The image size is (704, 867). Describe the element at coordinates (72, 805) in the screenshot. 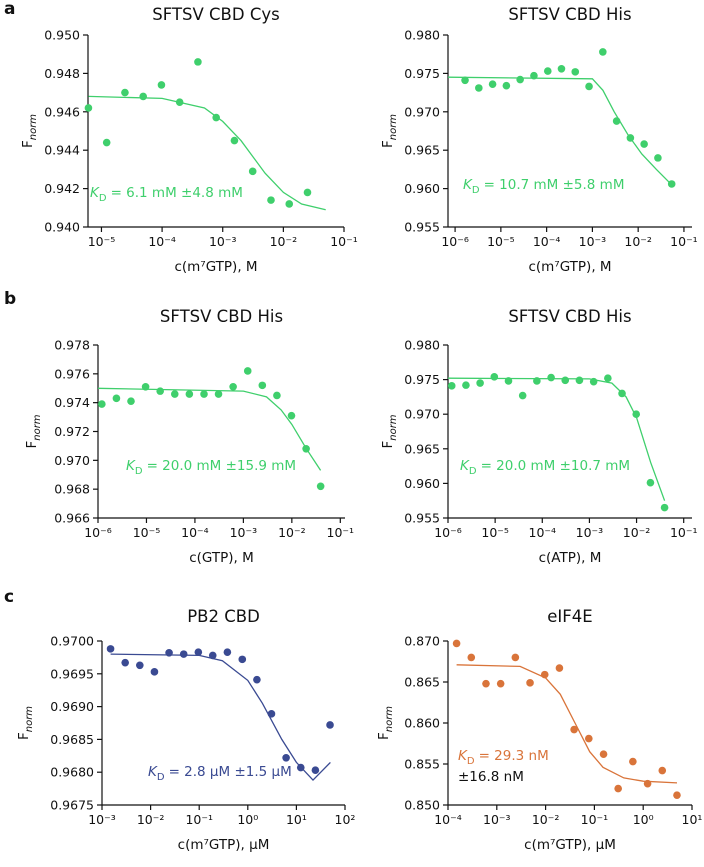

I see `y-tick-label: 0.9675` at that location.